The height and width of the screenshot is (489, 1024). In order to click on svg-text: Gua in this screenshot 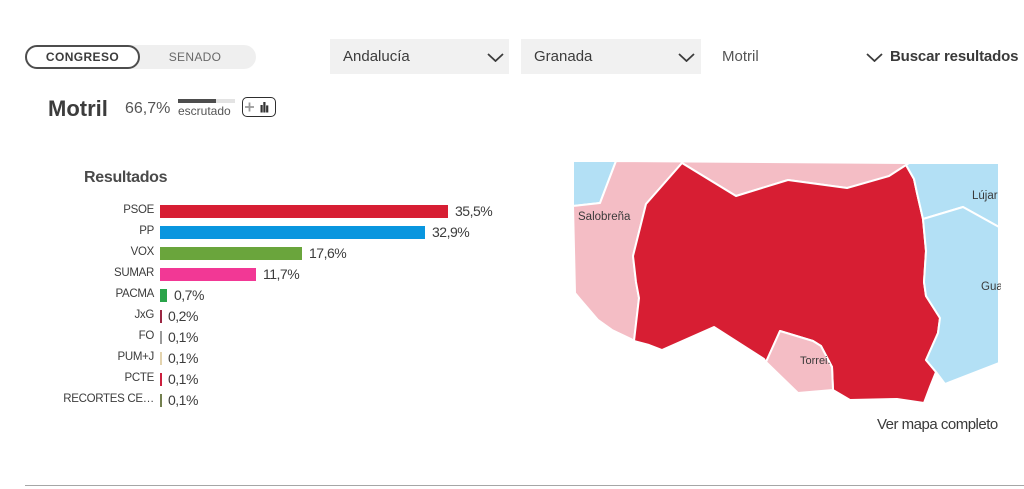, I will do `click(991, 287)`.